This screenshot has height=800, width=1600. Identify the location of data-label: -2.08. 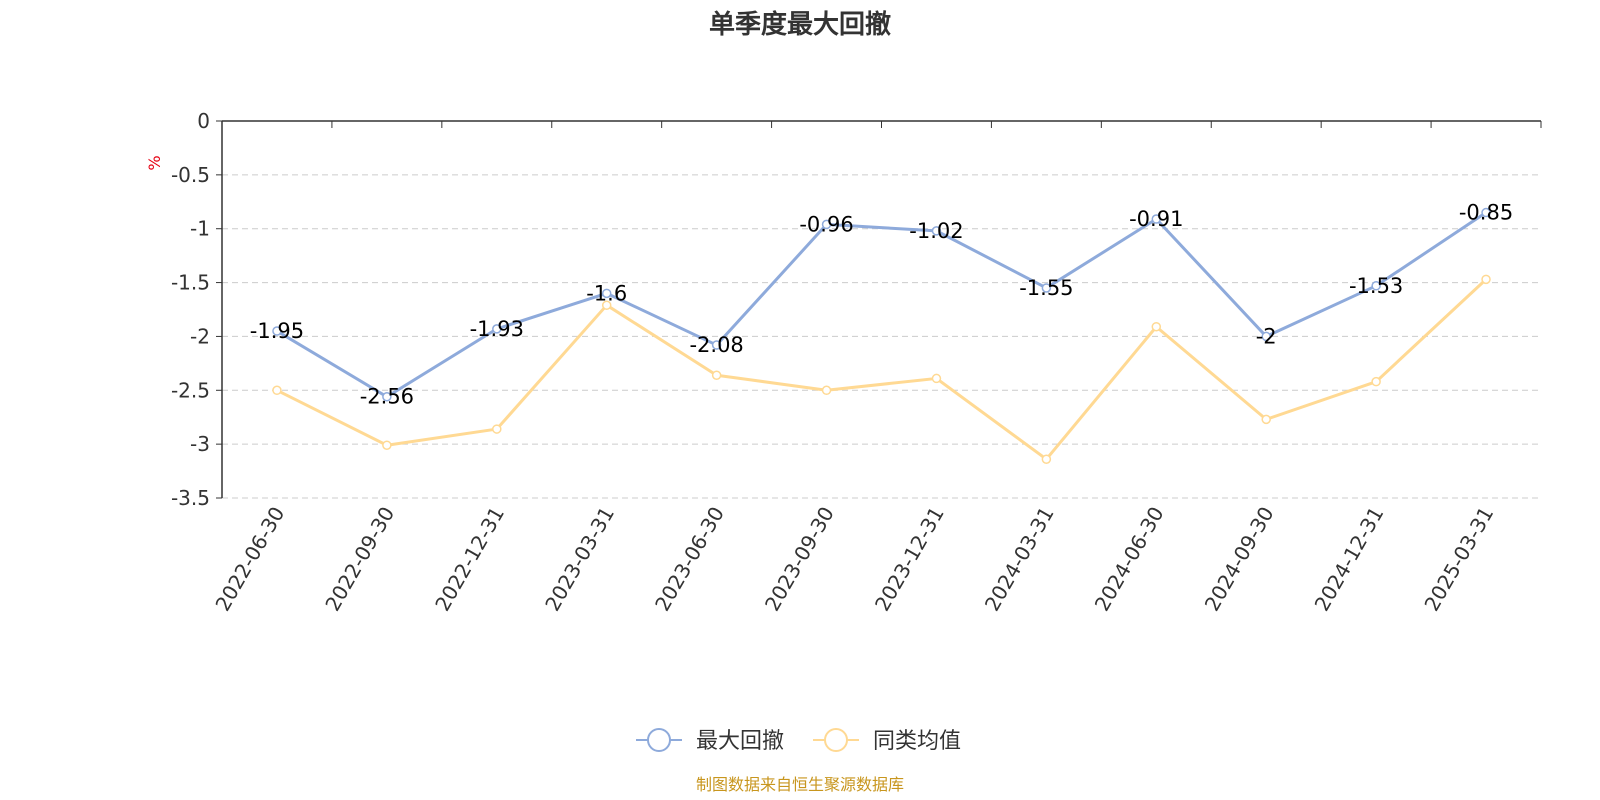
(716, 345).